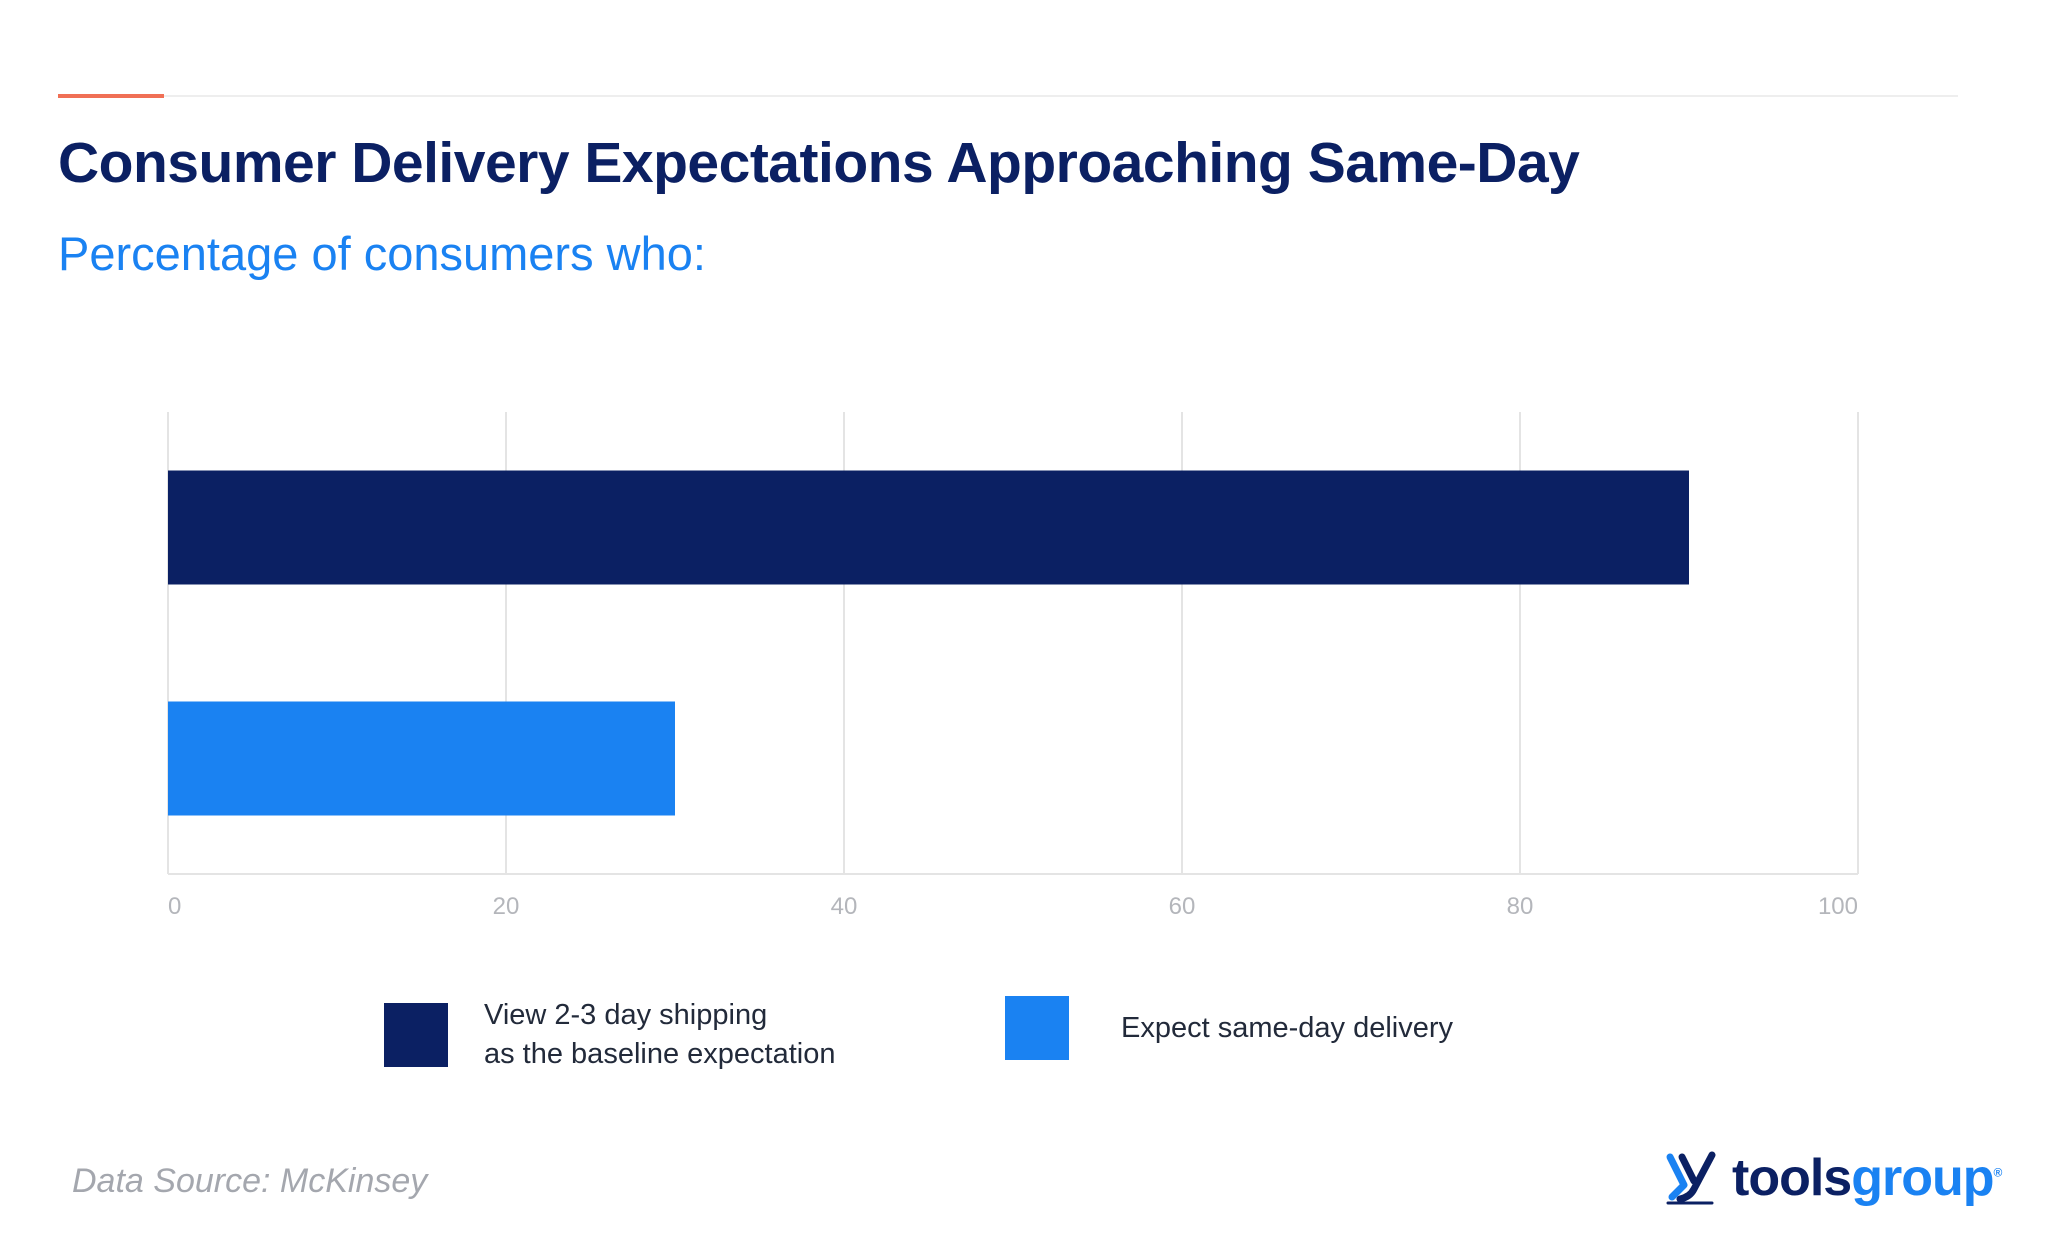 This screenshot has height=1245, width=2048. Describe the element at coordinates (1998, 1172) in the screenshot. I see `brand-registered-mark: ®` at that location.